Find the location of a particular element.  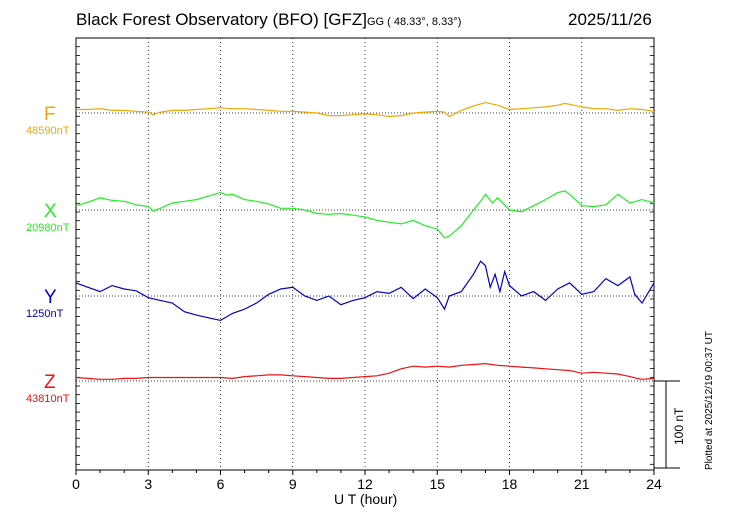

x-tick-label: 15 is located at coordinates (437, 484).